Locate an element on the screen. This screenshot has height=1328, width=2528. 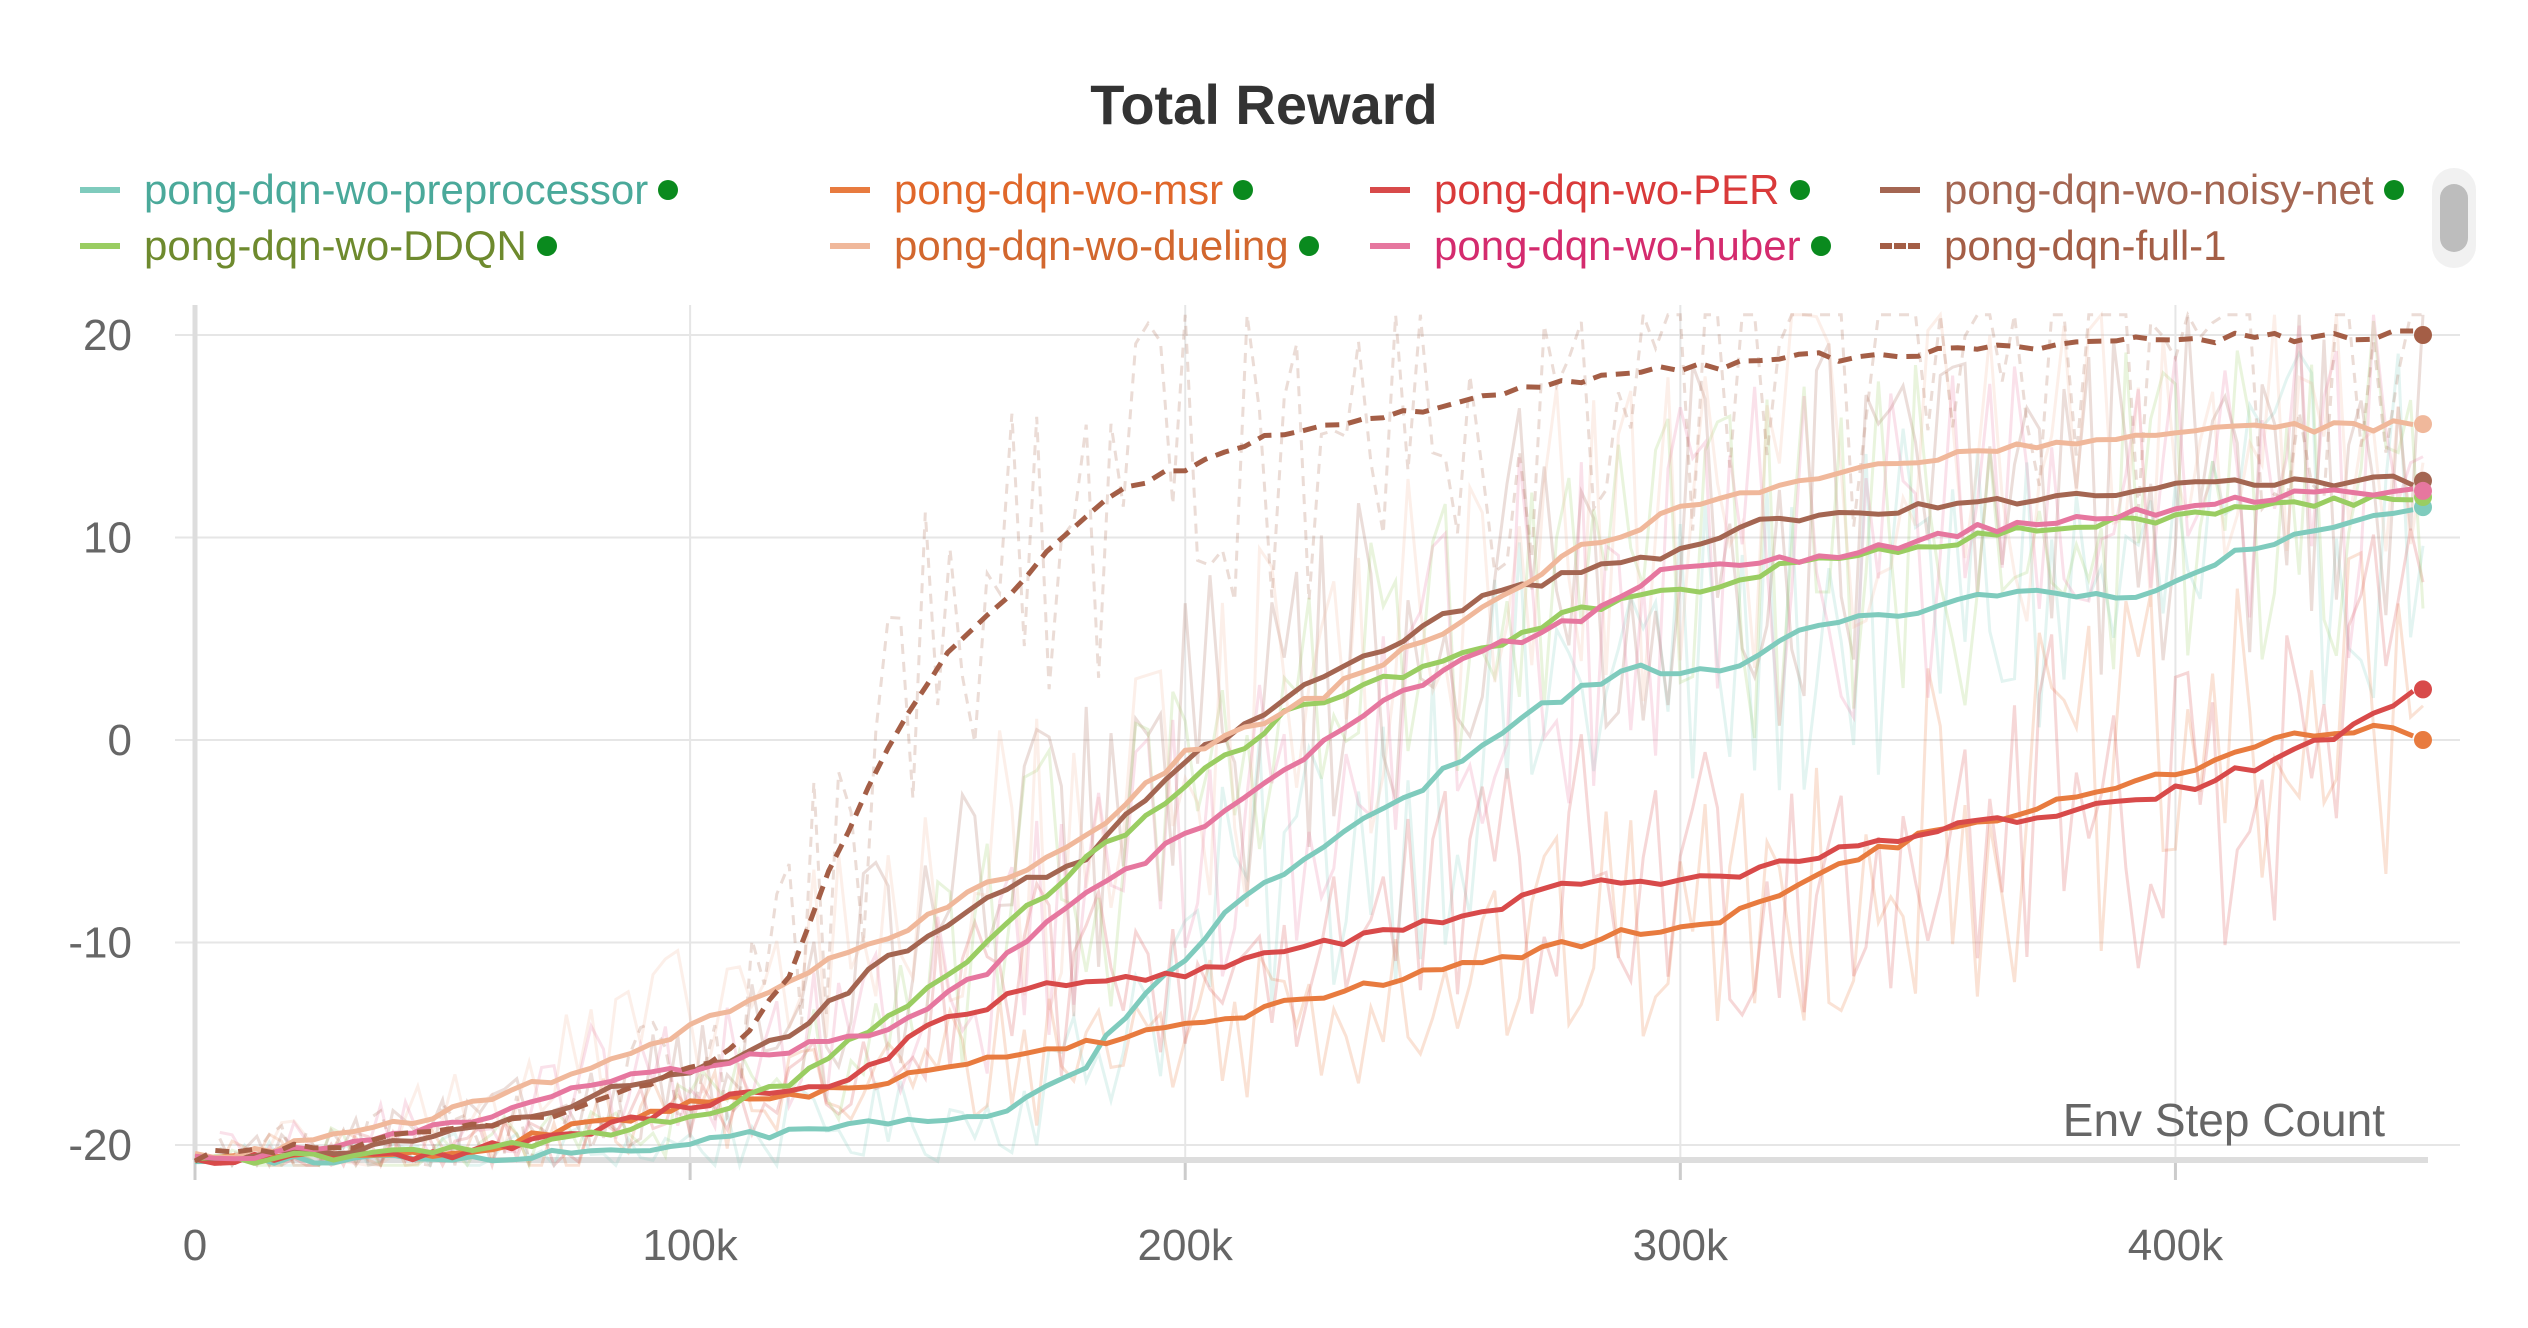
x-tick-label: 300k is located at coordinates (1681, 1245).